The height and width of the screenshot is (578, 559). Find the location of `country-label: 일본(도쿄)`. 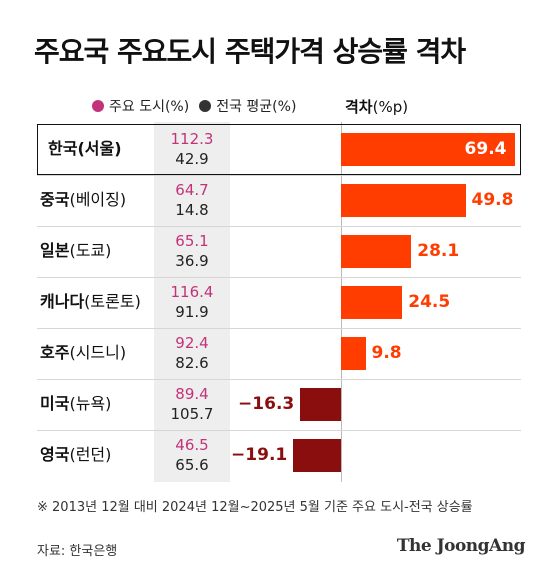

country-label: 일본(도쿄) is located at coordinates (75, 251).